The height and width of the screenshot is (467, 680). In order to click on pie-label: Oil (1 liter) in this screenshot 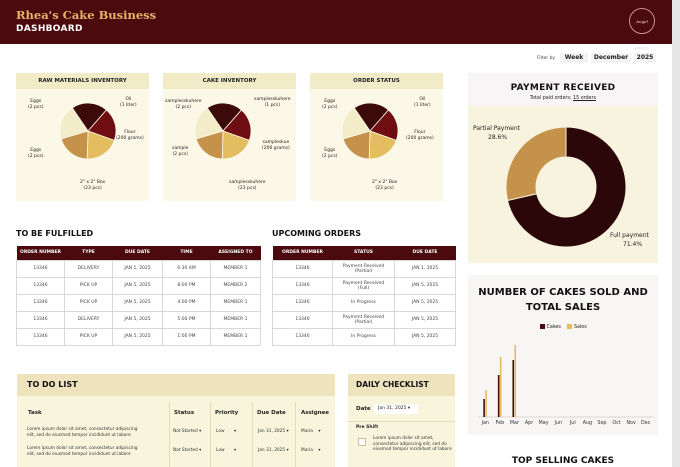, I will do `click(422, 102)`.